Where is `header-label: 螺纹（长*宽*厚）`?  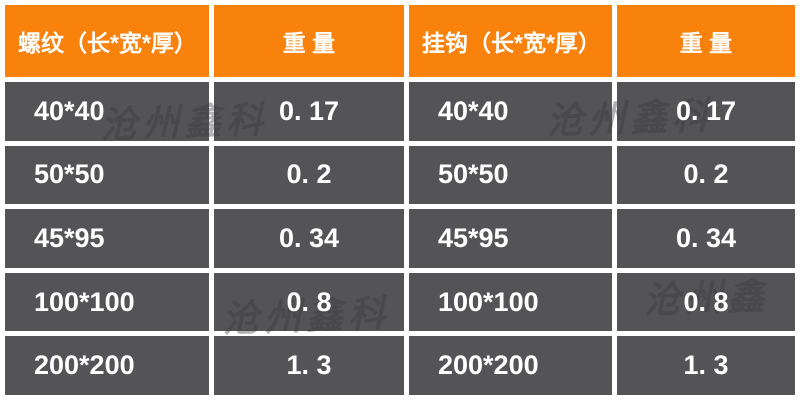
header-label: 螺纹（长*宽*厚） is located at coordinates (107, 43).